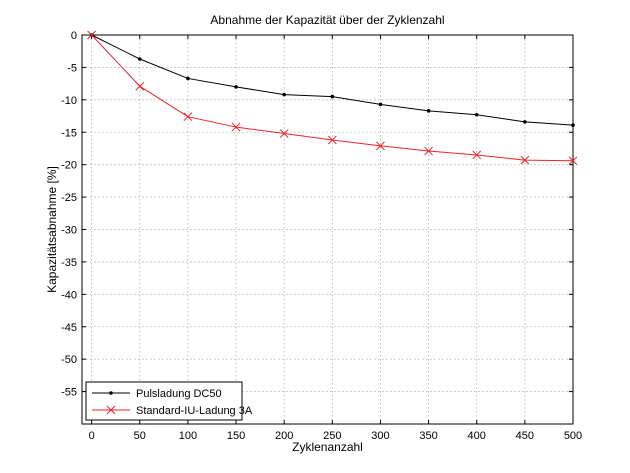 The image size is (630, 473). What do you see at coordinates (179, 394) in the screenshot?
I see `legend-label: Pulsladung DC50` at bounding box center [179, 394].